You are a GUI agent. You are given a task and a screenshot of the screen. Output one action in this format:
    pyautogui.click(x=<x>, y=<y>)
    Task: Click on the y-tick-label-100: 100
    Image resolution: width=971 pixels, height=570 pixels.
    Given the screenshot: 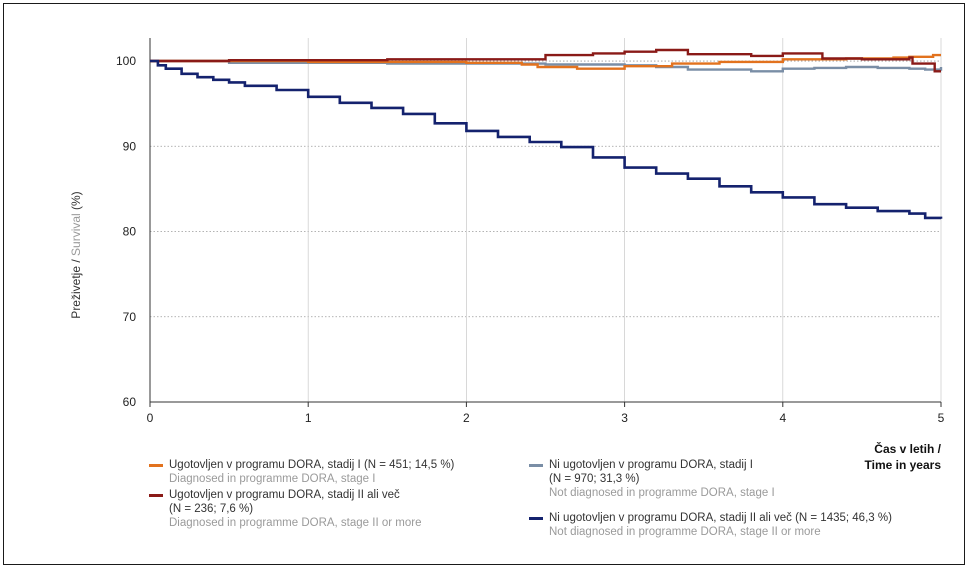 What is the action you would take?
    pyautogui.click(x=126, y=61)
    